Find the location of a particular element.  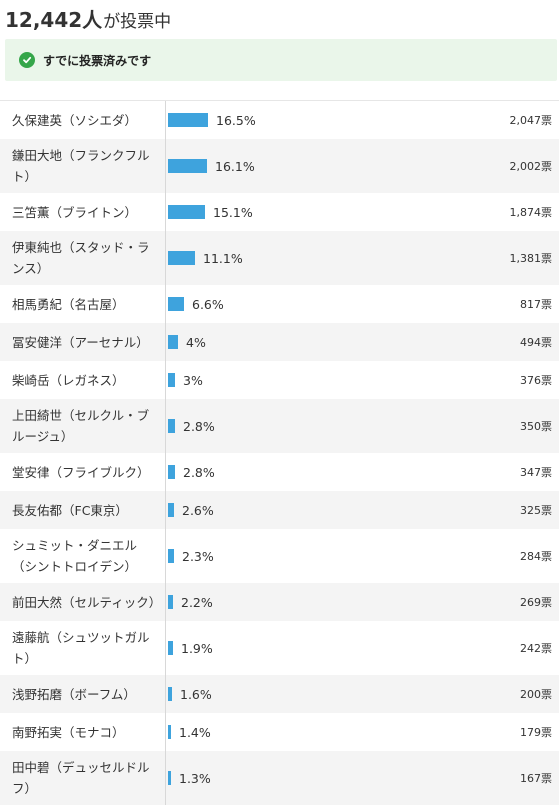

result-row: 鎌田大地（フランクフルト） 16.1% 2,002票 is located at coordinates (279, 166).